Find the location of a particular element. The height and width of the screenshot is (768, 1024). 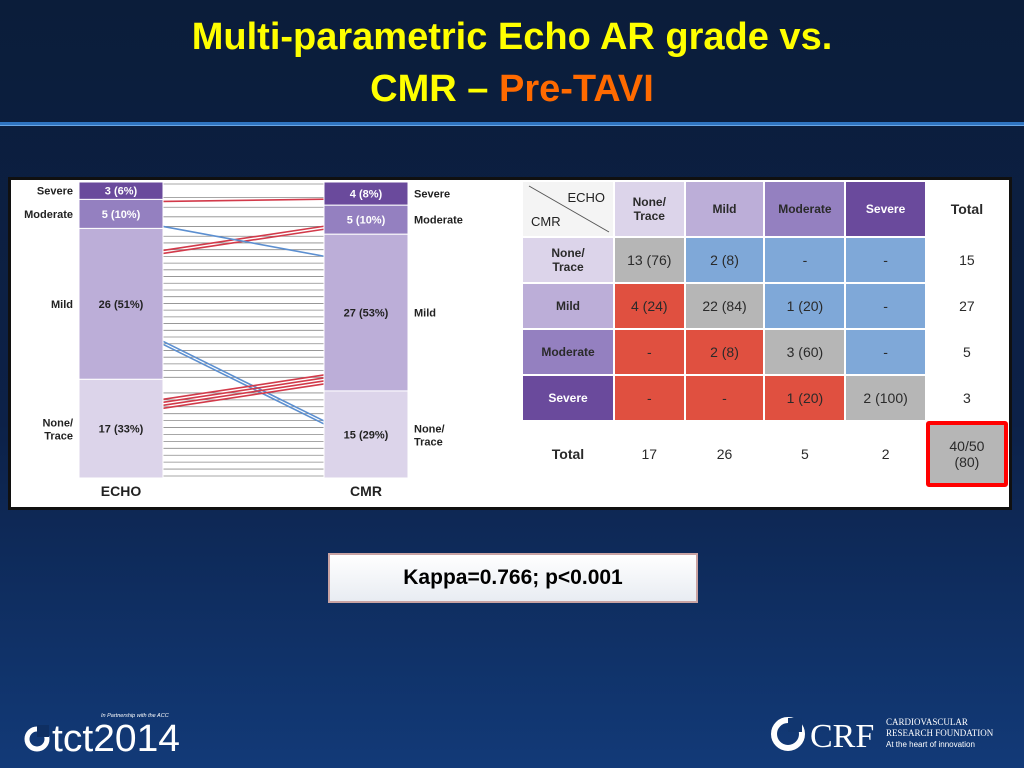

table-cell: 13 (76) is located at coordinates (649, 260).